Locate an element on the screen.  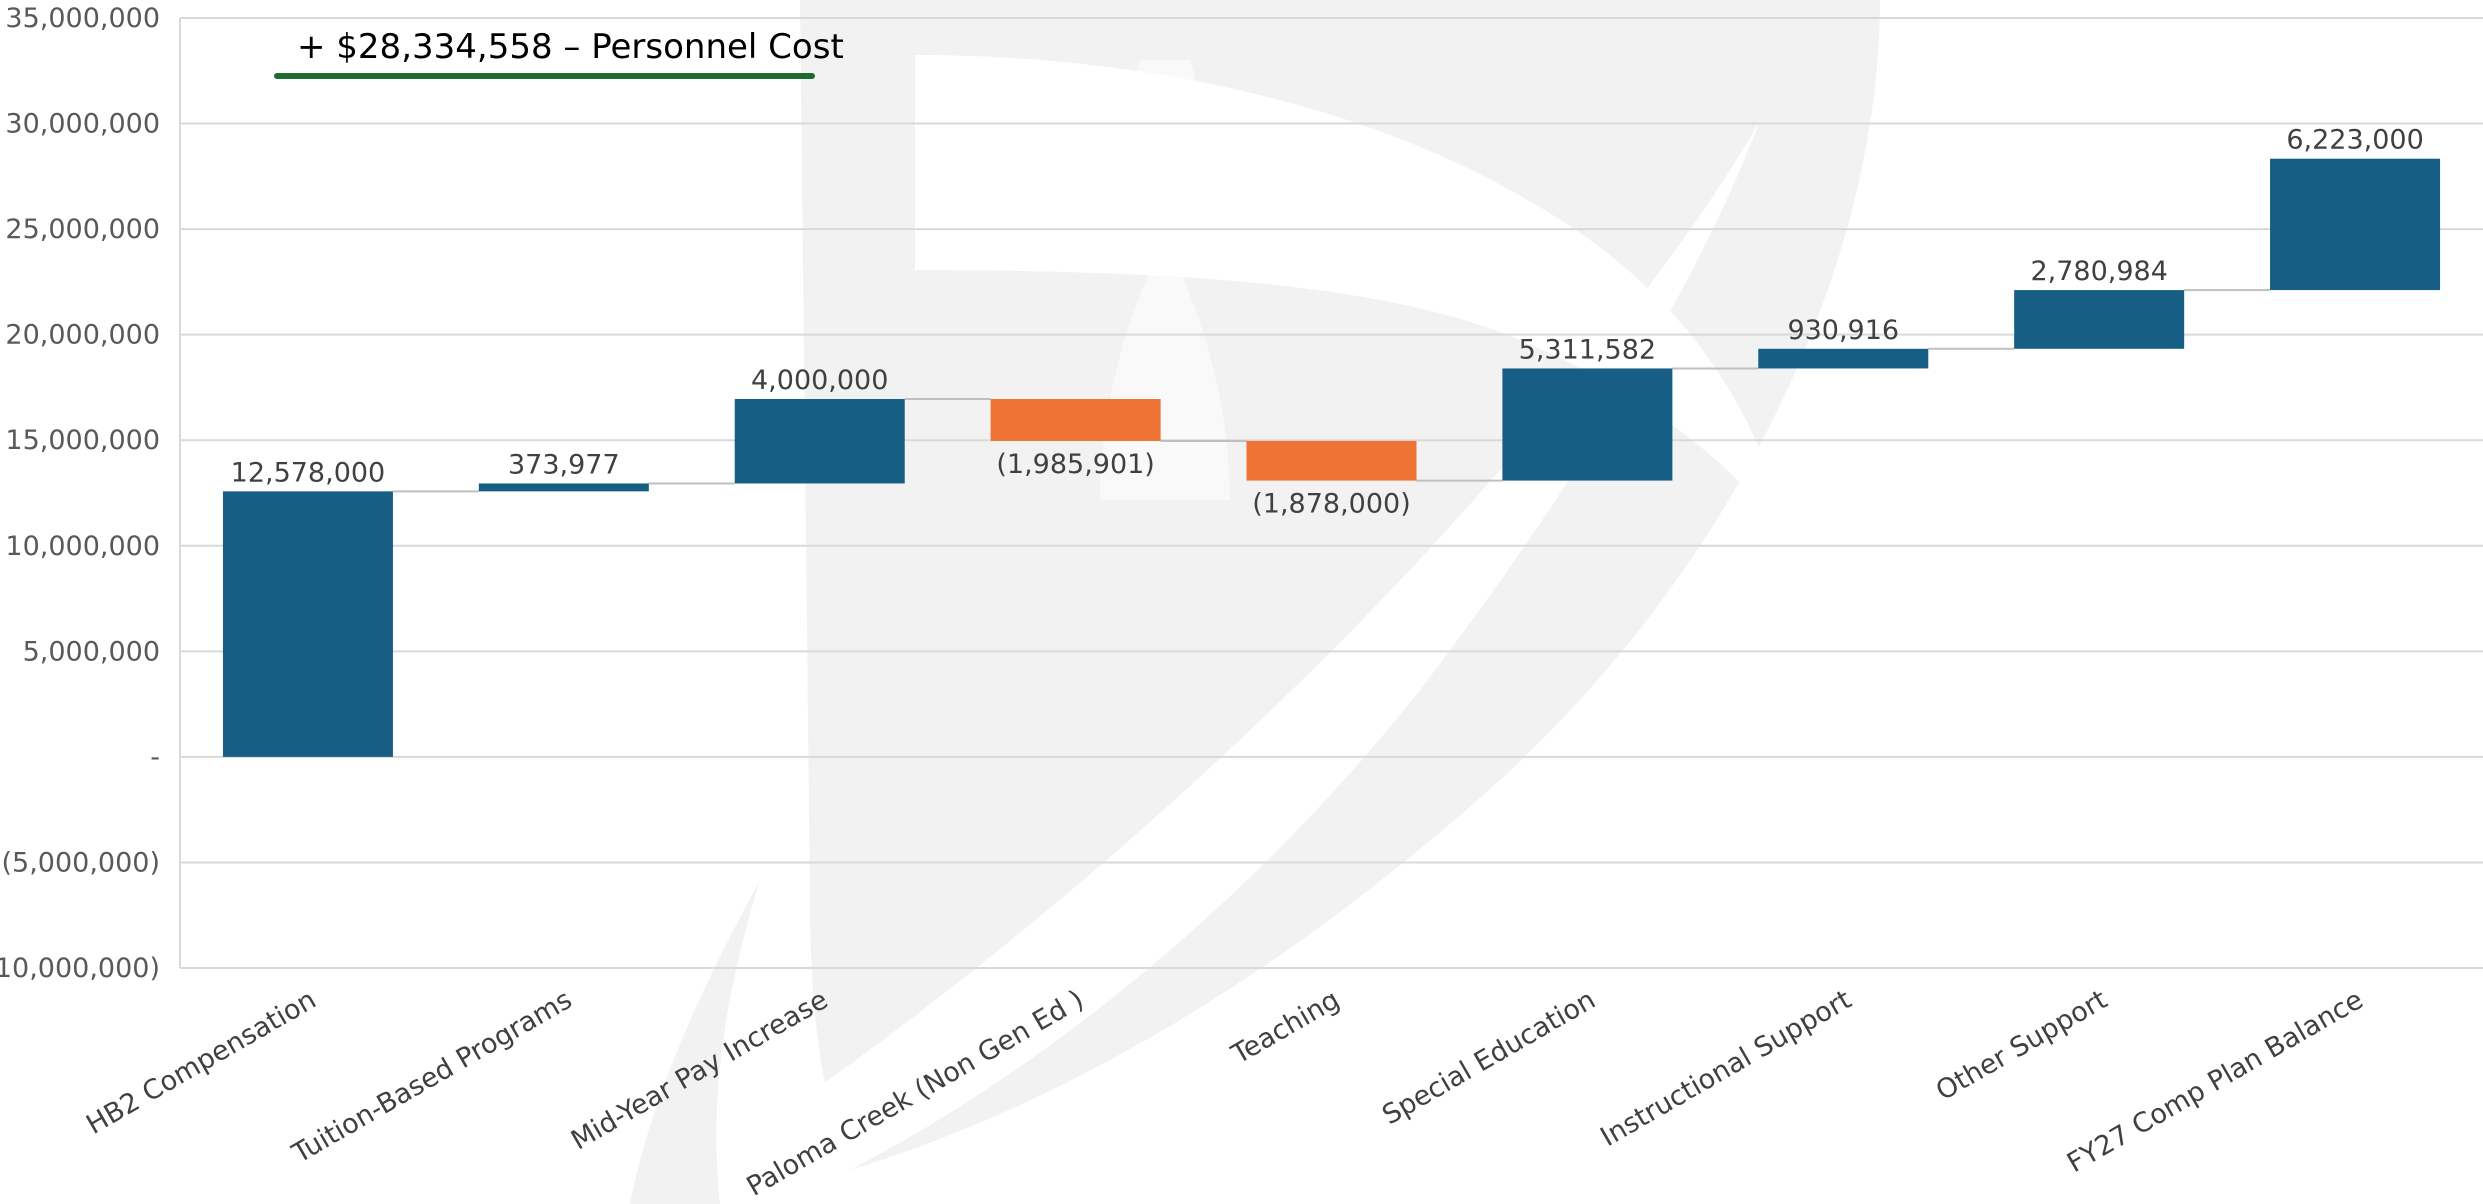
data-label: 12,578,000 is located at coordinates (308, 472).